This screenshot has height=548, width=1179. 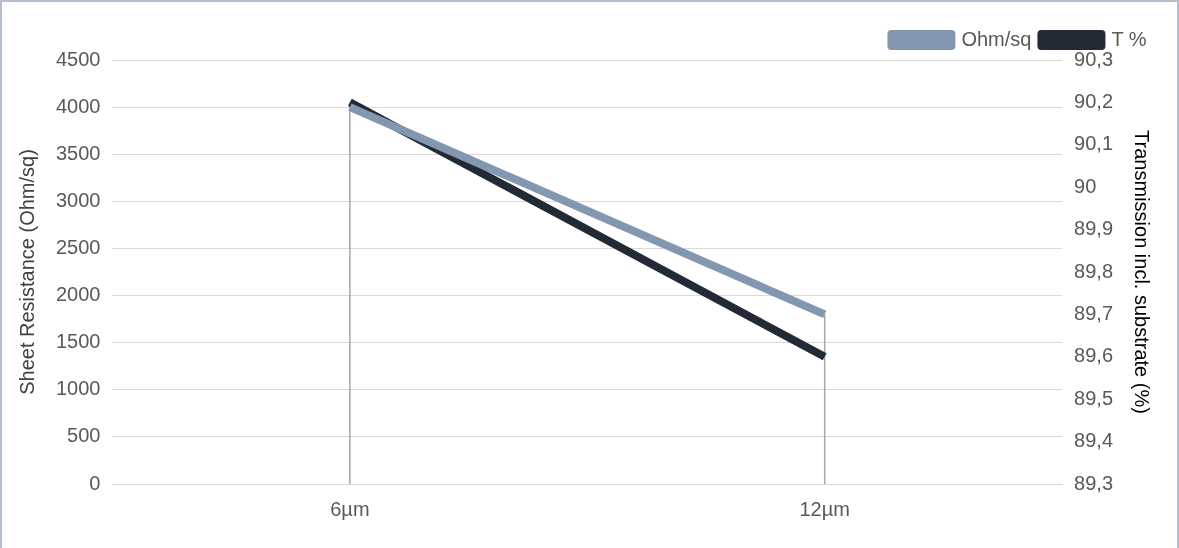 I want to click on y2-tick-label: 89,5, so click(x=1094, y=397).